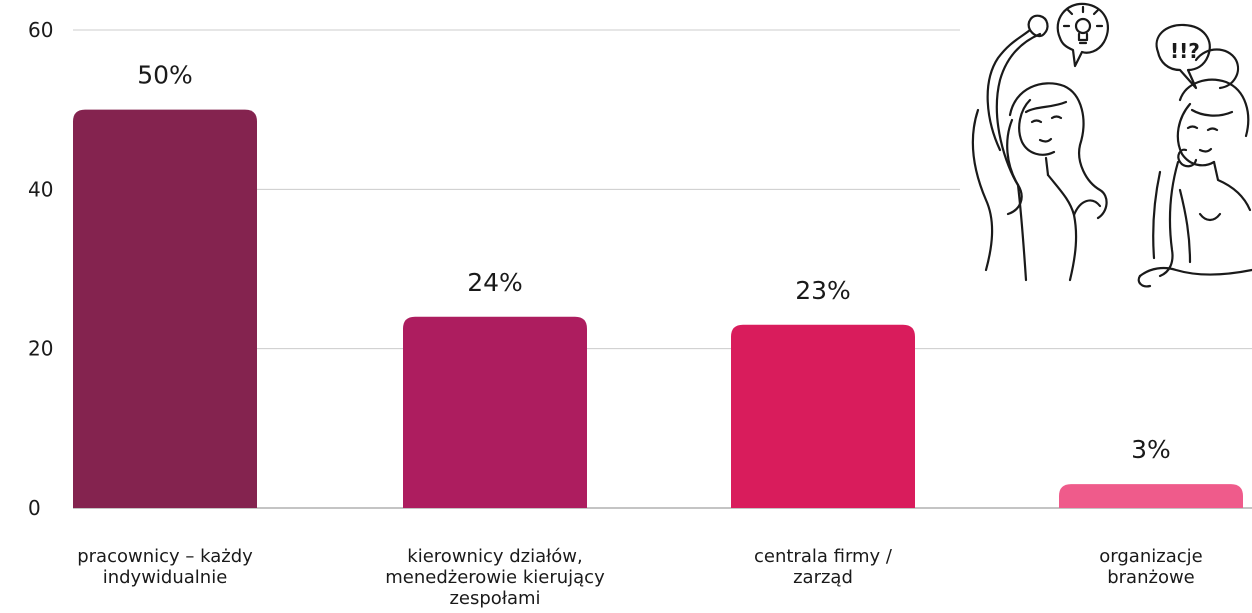 The height and width of the screenshot is (613, 1252). I want to click on data-label: 50%, so click(165, 75).